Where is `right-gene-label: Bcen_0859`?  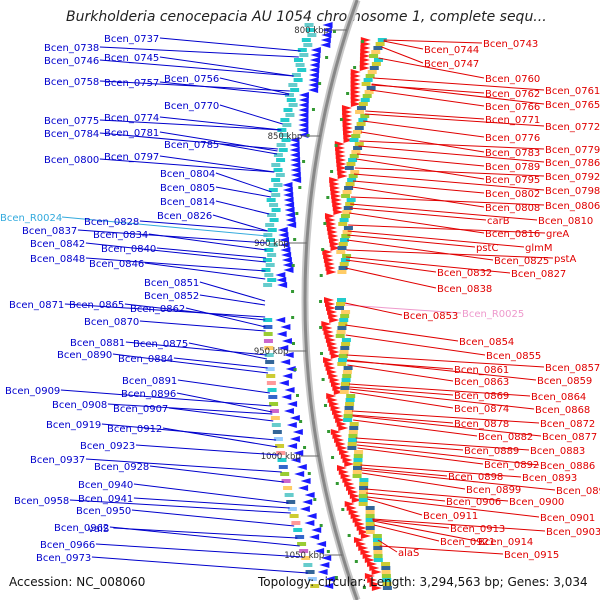
right-gene-label: Bcen_0859 is located at coordinates (564, 381).